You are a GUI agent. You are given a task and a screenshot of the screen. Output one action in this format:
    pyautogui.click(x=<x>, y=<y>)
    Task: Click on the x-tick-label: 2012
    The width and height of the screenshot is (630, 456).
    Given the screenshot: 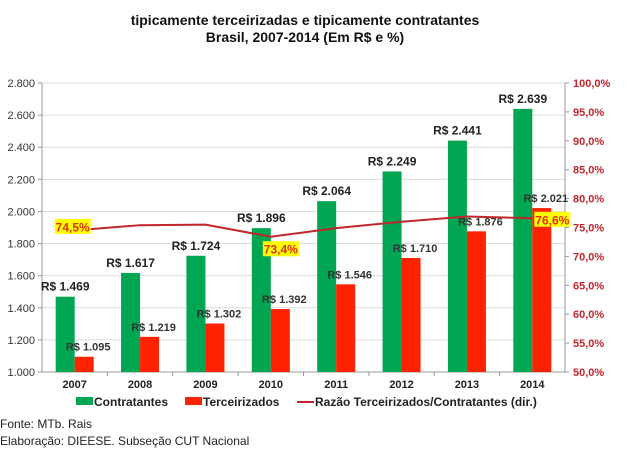 What is the action you would take?
    pyautogui.click(x=401, y=385)
    